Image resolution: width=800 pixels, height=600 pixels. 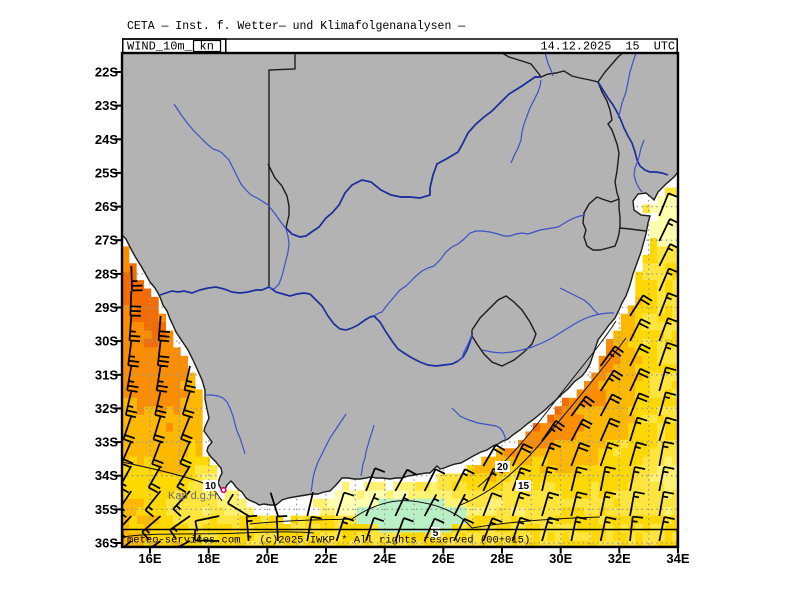 I want to click on svg-text: 16E, so click(x=149, y=558).